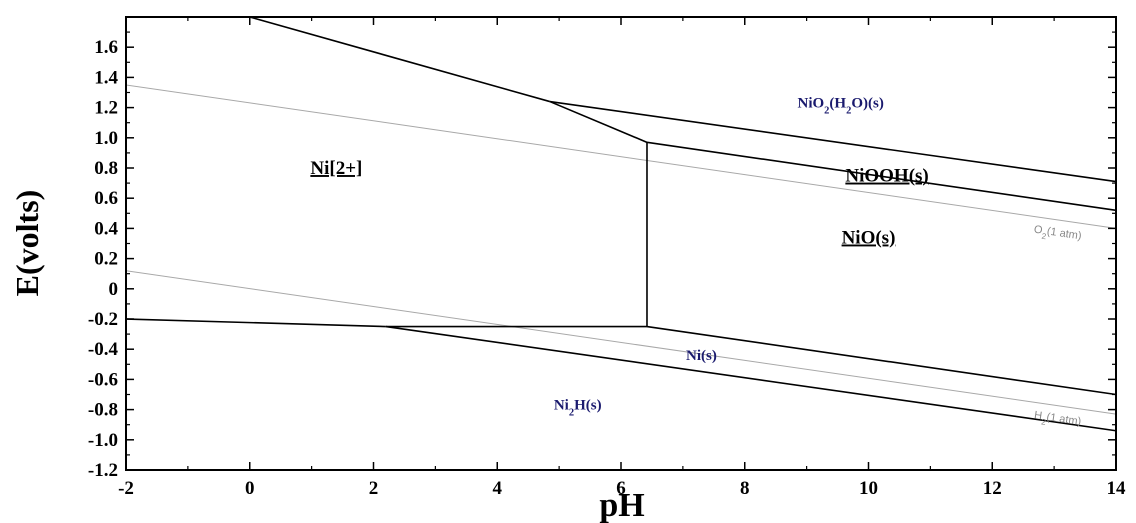 The height and width of the screenshot is (523, 1136). Describe the element at coordinates (1058, 235) in the screenshot. I see `gas-line-label: O2(1 atm)` at that location.